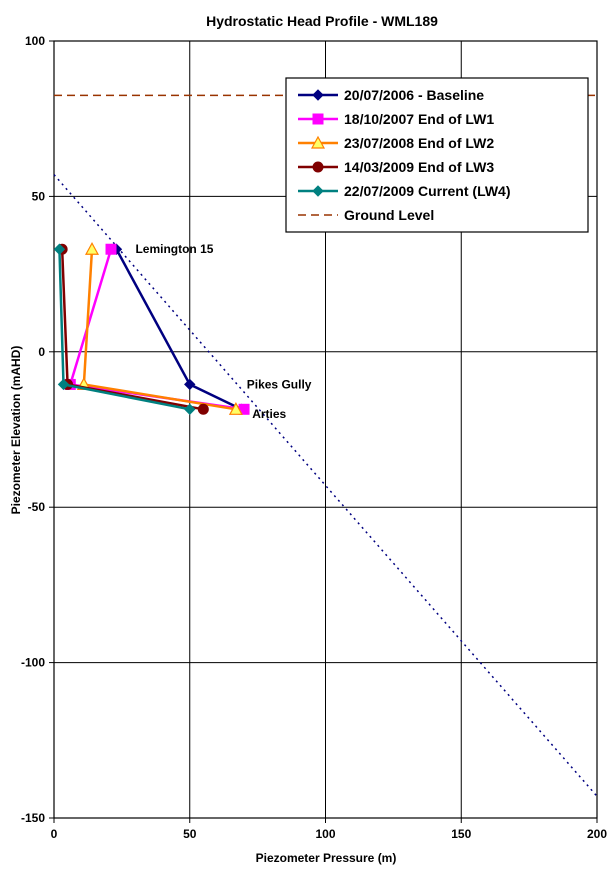  Describe the element at coordinates (54, 834) in the screenshot. I see `x-tick-label: 0` at that location.